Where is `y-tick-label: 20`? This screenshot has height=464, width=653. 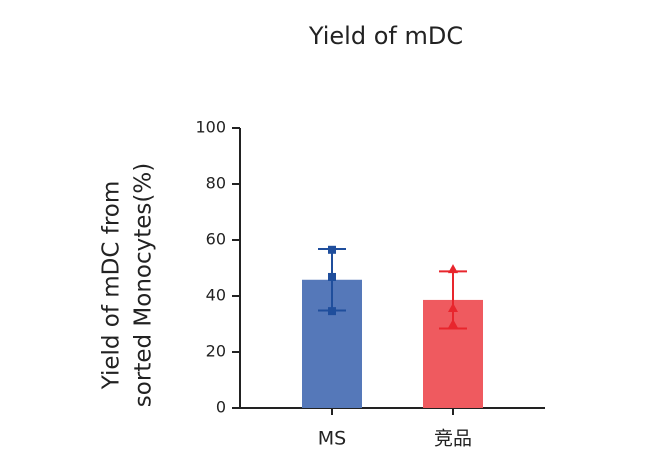
y-tick-label: 20 is located at coordinates (216, 351).